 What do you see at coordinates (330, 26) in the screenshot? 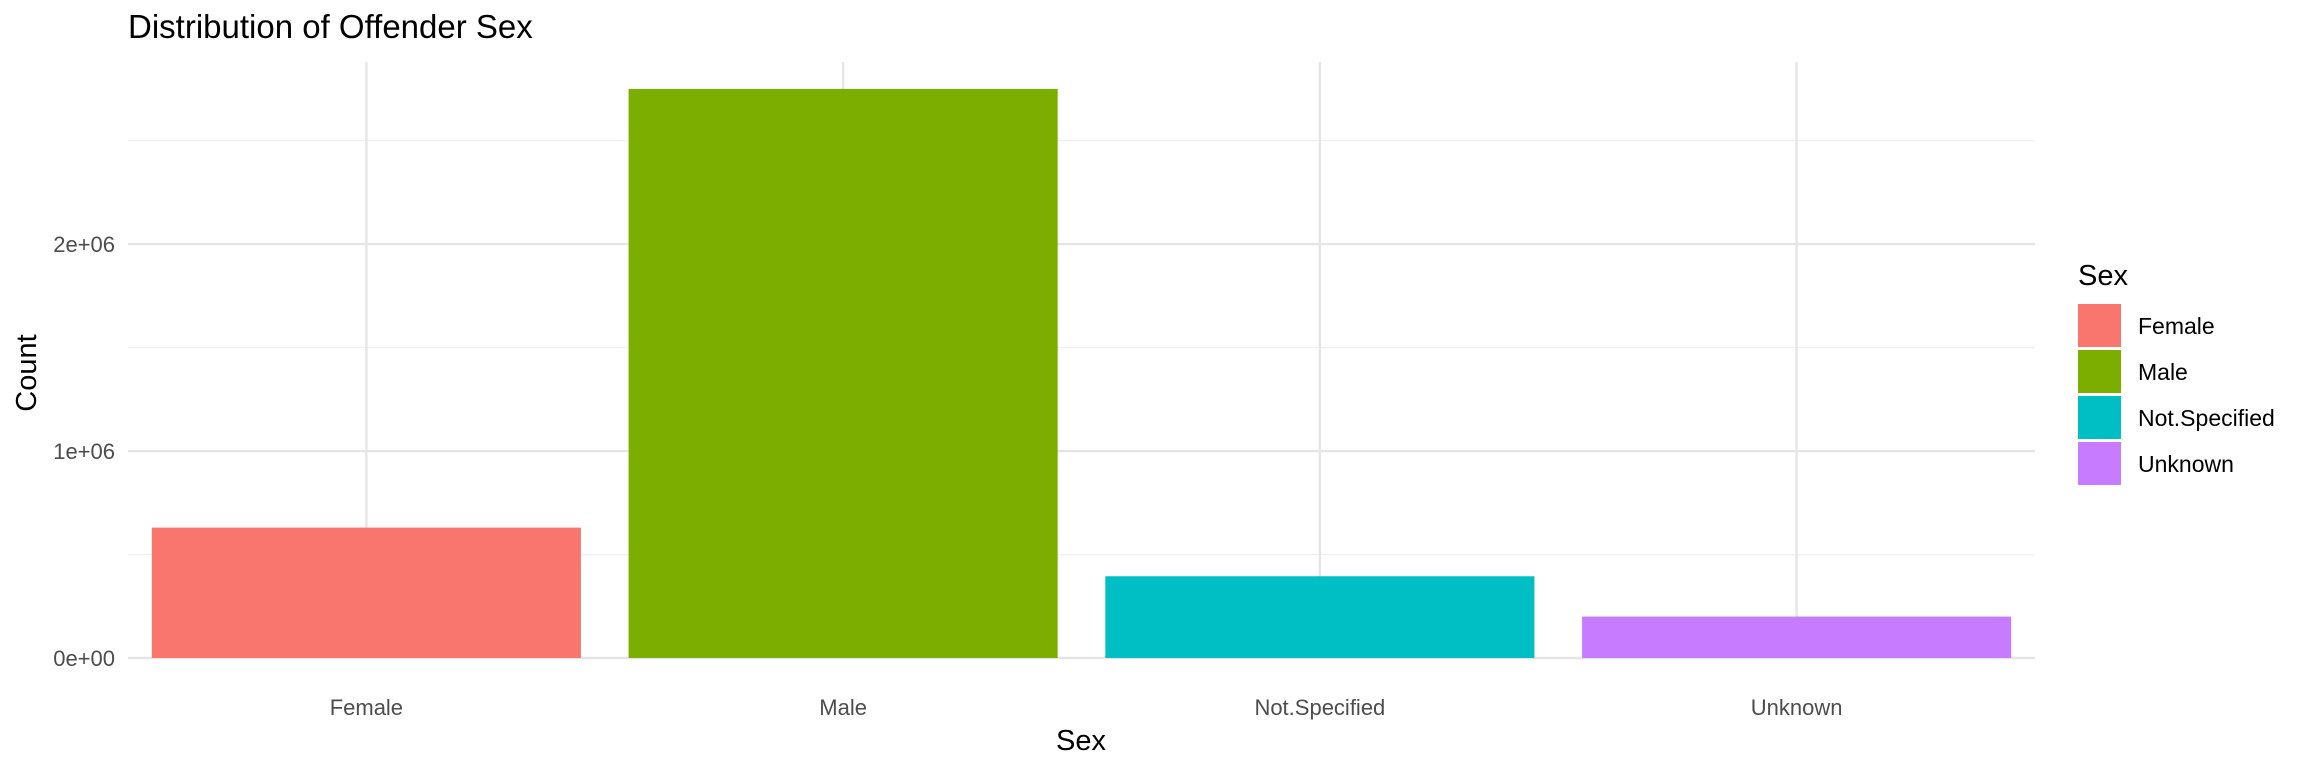
I see `chart-title: Distribution of Offender Sex` at bounding box center [330, 26].